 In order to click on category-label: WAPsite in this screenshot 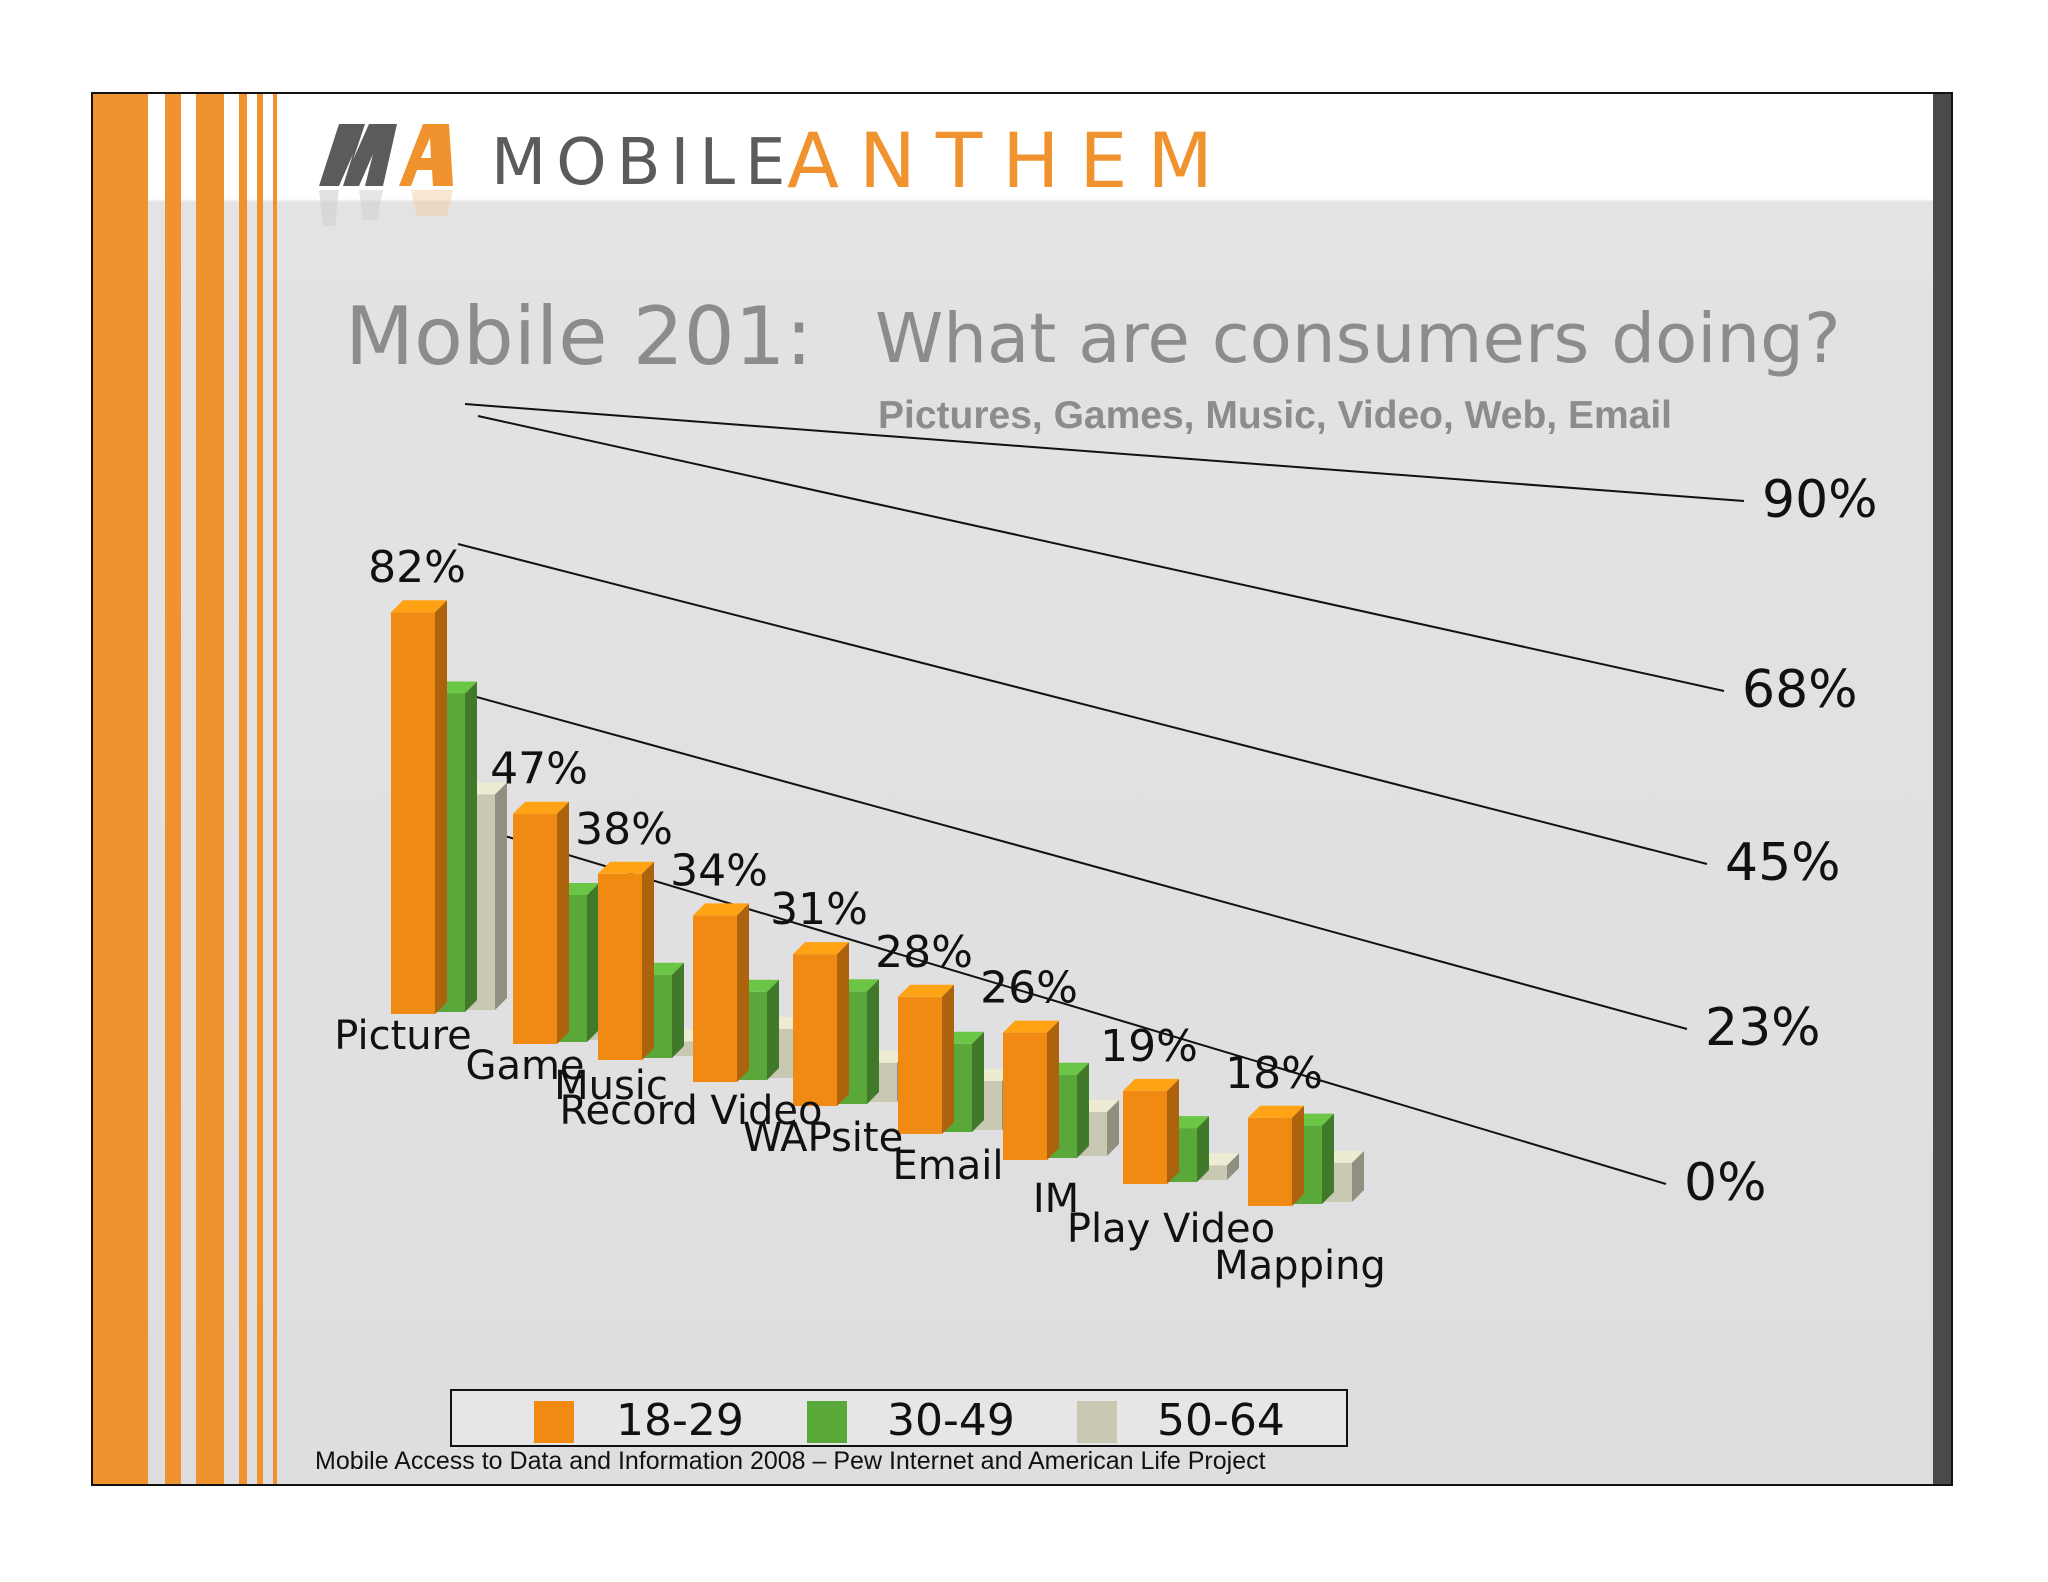, I will do `click(823, 1138)`.